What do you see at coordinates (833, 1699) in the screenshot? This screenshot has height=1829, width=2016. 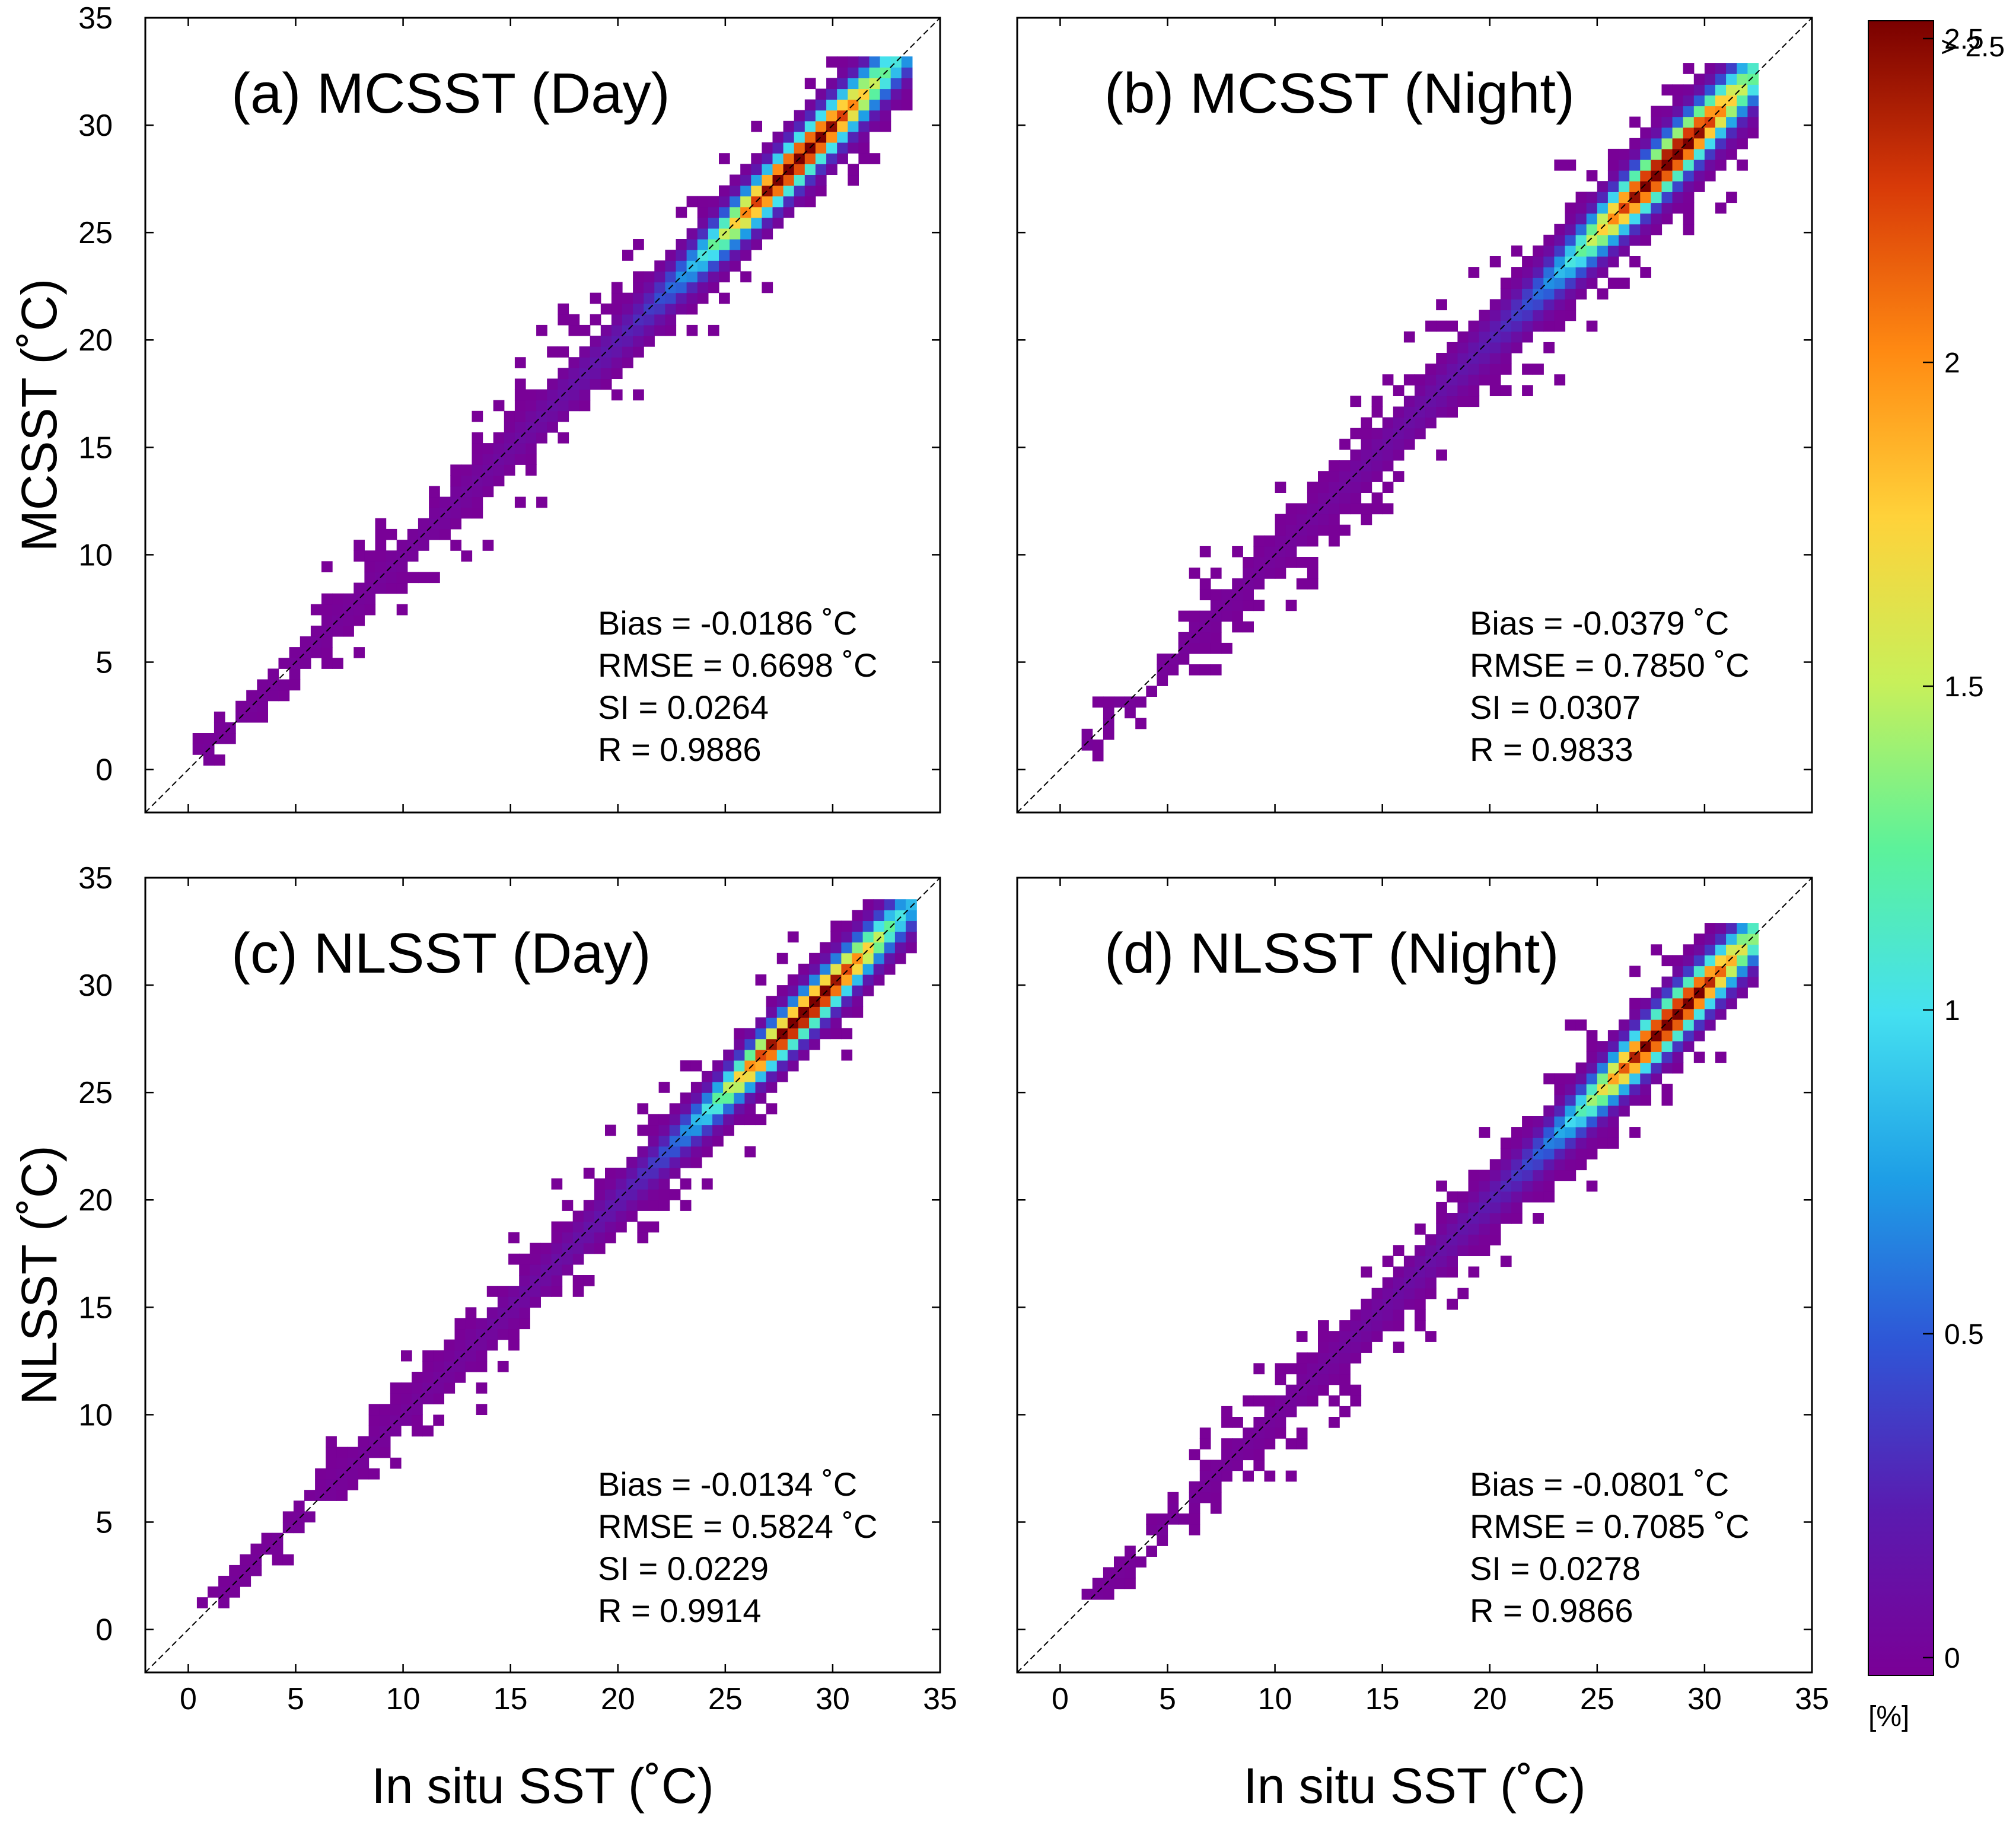 I see `x-tick-label: 30` at bounding box center [833, 1699].